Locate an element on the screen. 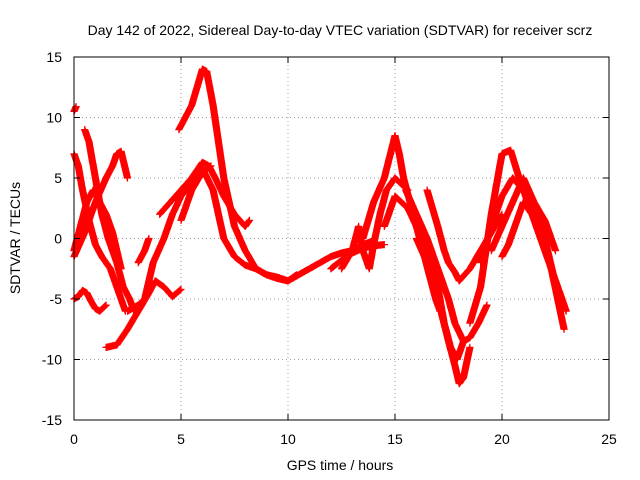 The width and height of the screenshot is (640, 480). x-tick-label: 15 is located at coordinates (395, 439).